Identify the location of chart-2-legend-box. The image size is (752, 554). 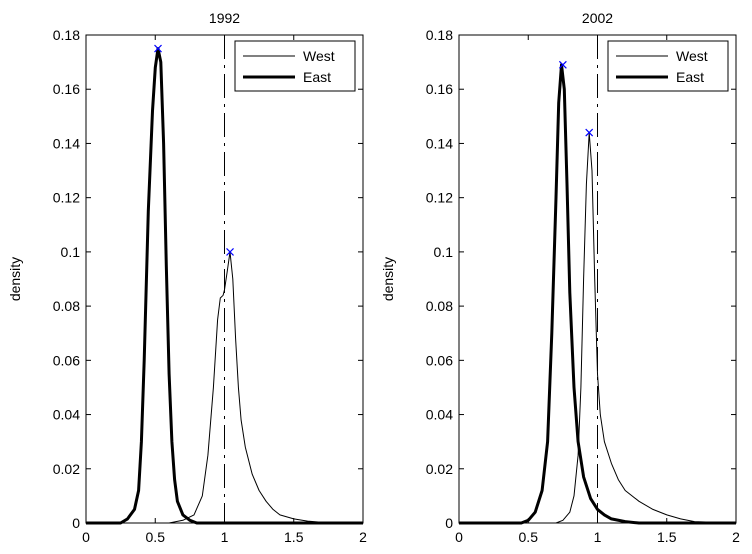
(668, 66).